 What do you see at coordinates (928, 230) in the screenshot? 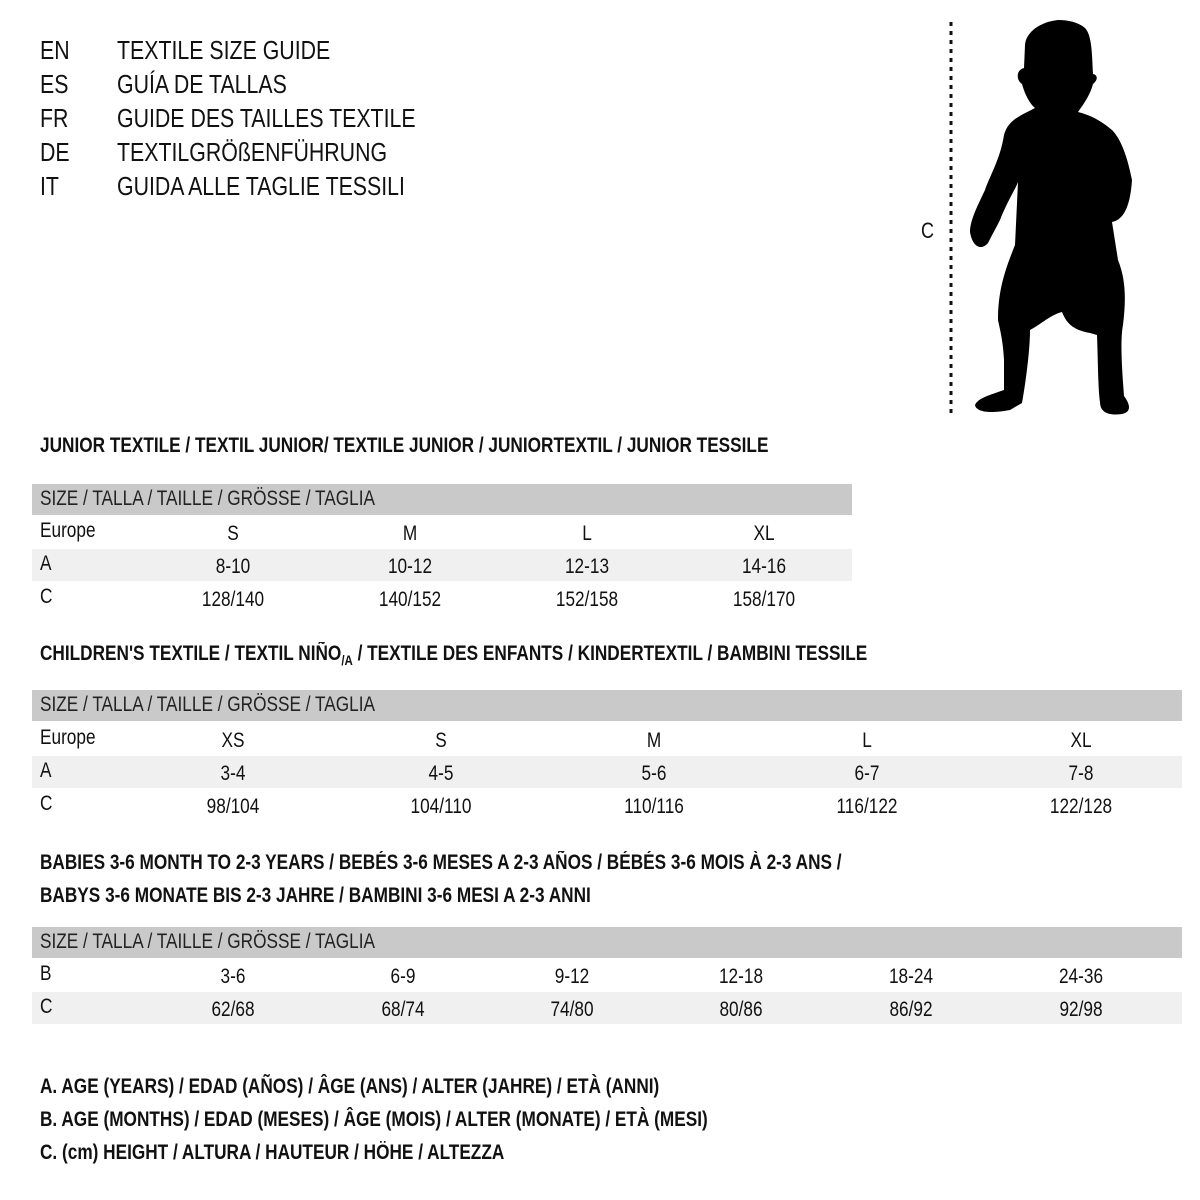
I see `height-label: C` at bounding box center [928, 230].